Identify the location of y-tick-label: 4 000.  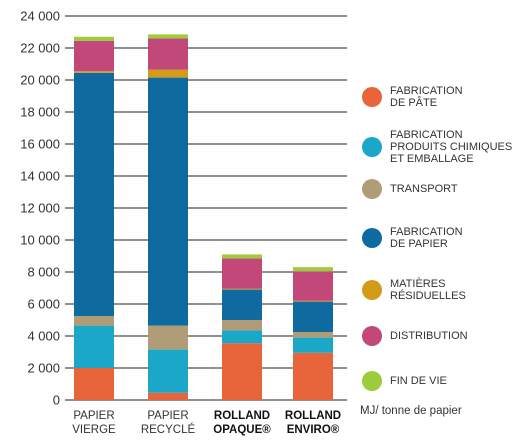
(43, 336).